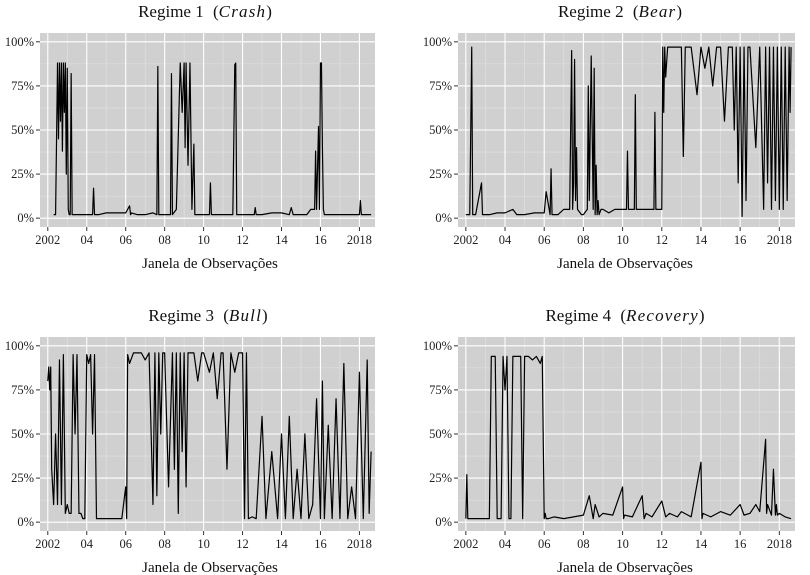 The width and height of the screenshot is (810, 575). Describe the element at coordinates (181, 315) in the screenshot. I see `panel-3-title-prefix: Regime 3` at that location.